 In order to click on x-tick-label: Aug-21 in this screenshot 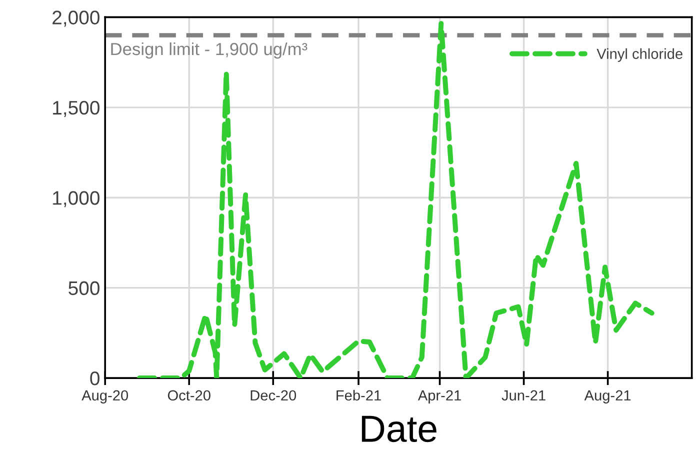, I will do `click(607, 397)`.